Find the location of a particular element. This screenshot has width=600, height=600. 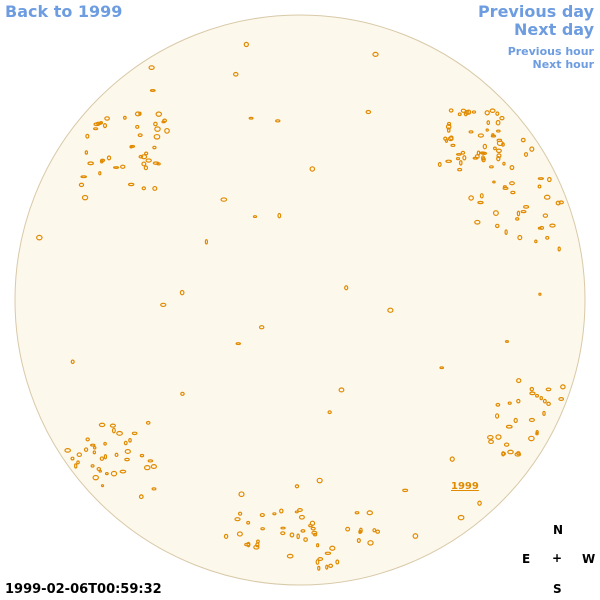

year-link: 1999 is located at coordinates (465, 486).